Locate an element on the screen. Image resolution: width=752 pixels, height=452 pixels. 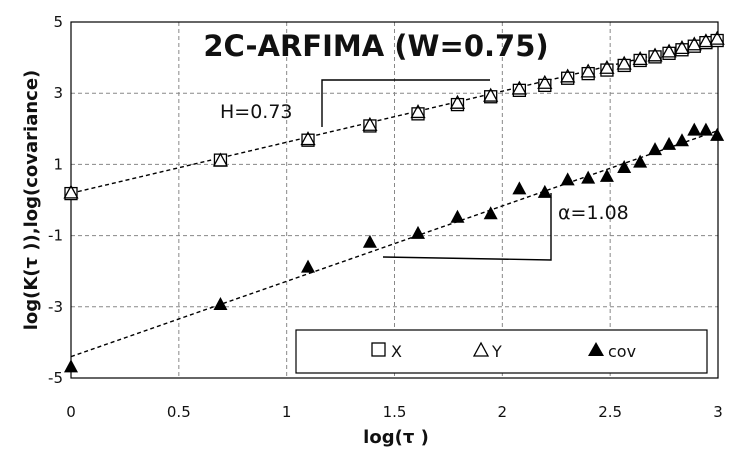
x-axis-label: log(τ ) is located at coordinates (396, 437).